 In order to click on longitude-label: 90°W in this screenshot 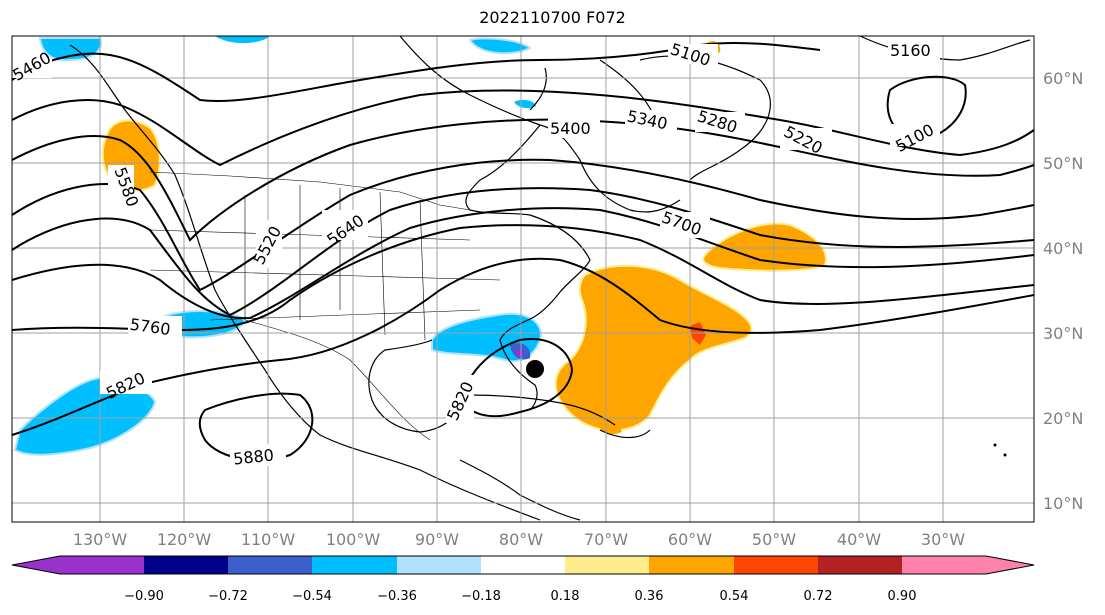, I will do `click(437, 539)`.